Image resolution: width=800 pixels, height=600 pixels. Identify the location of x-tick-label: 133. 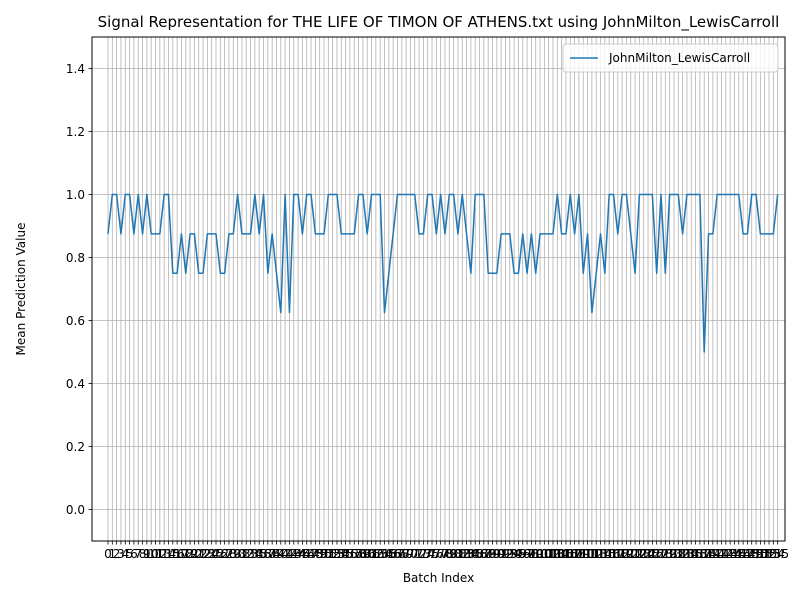
(682, 554).